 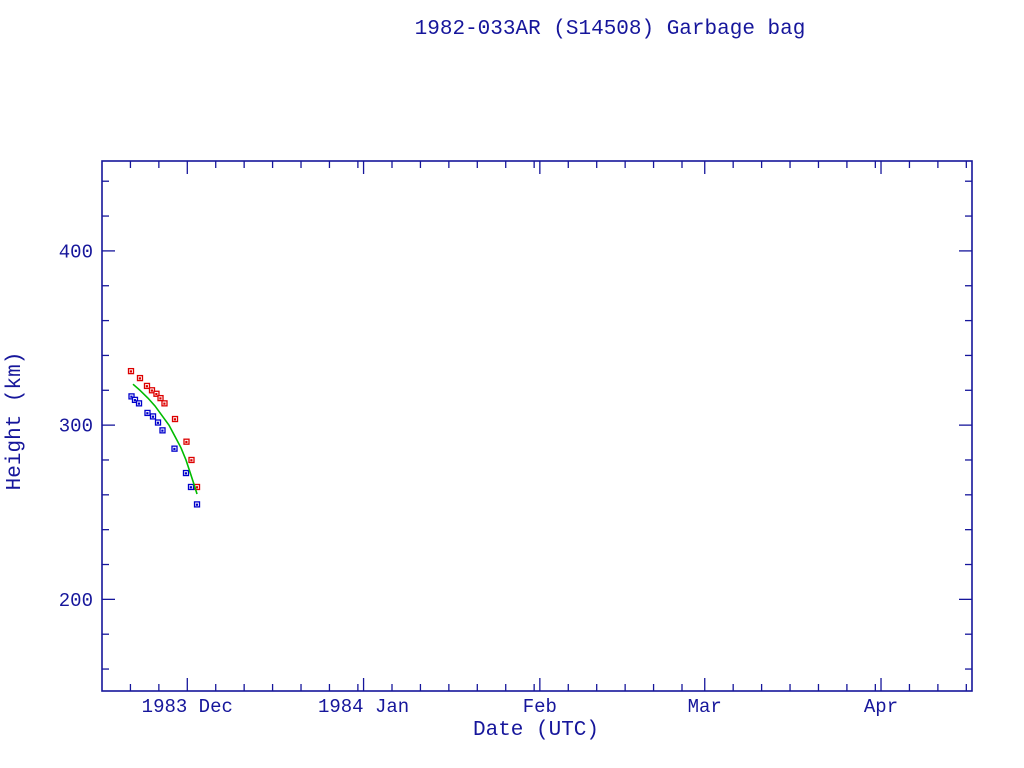 What do you see at coordinates (76, 252) in the screenshot?
I see `y-tick-label: 400` at bounding box center [76, 252].